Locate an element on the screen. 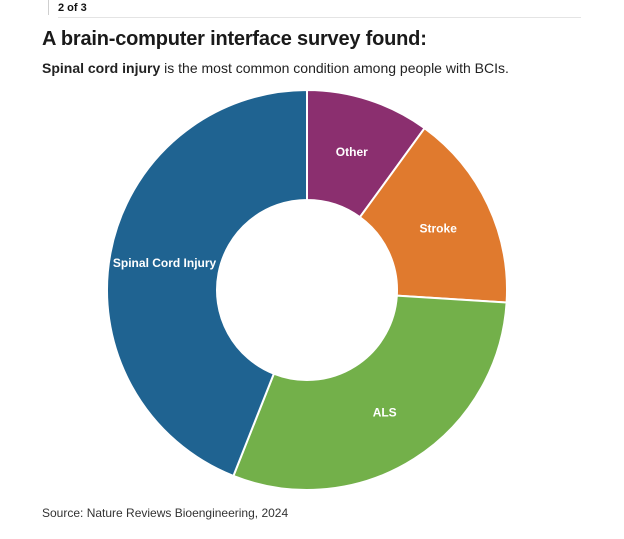  slice-label-spinal-cord-injury: Spinal Cord Injury is located at coordinates (165, 263).